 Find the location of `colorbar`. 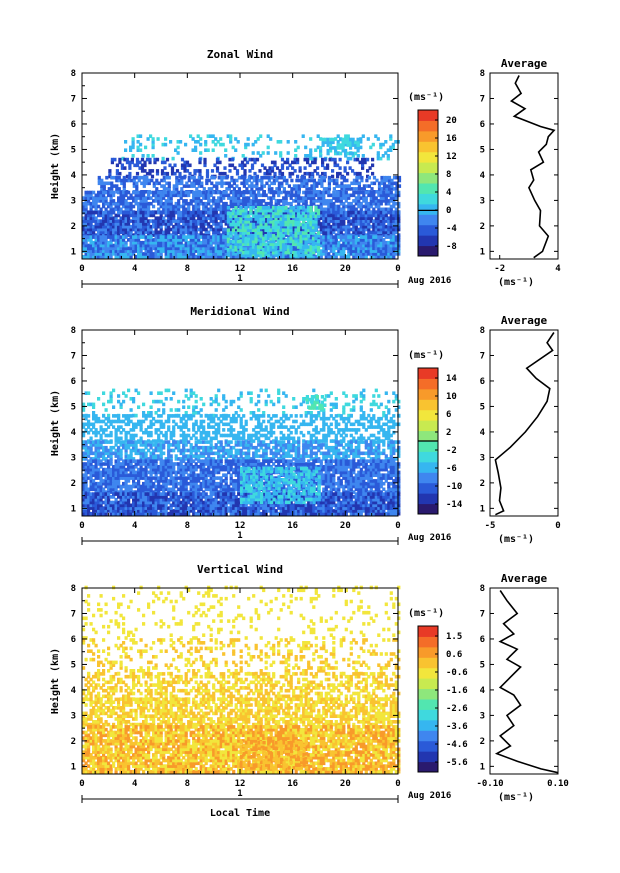

colorbar is located at coordinates (428, 441).